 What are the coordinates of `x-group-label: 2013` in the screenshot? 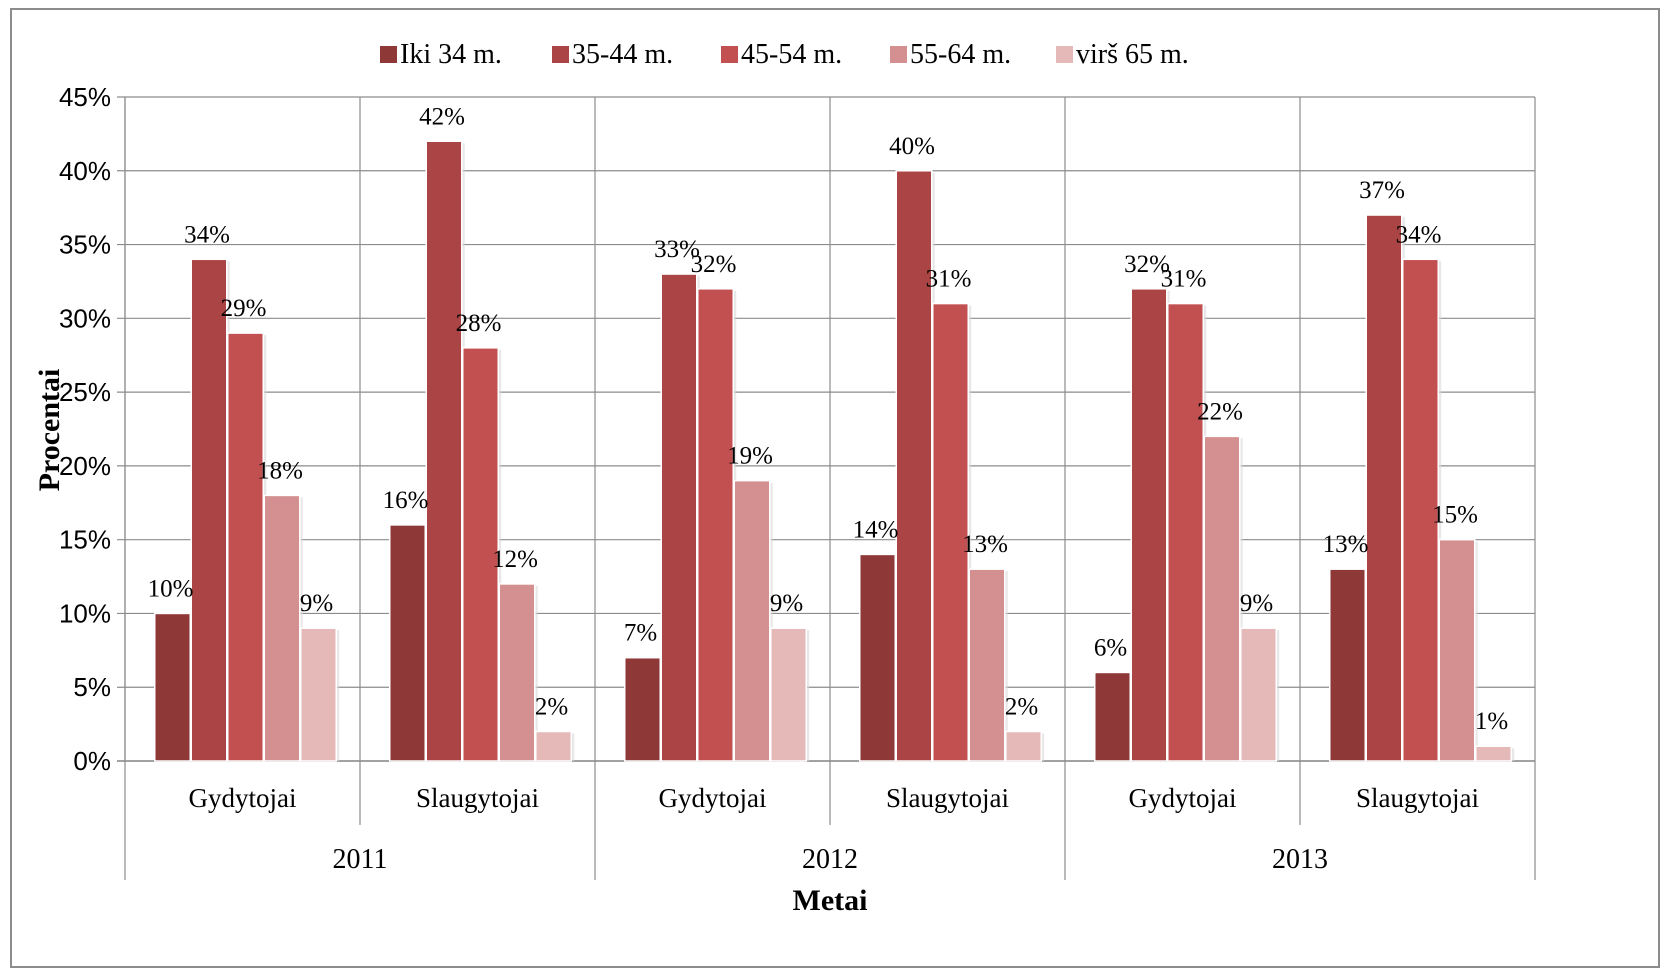 It's located at (1300, 859).